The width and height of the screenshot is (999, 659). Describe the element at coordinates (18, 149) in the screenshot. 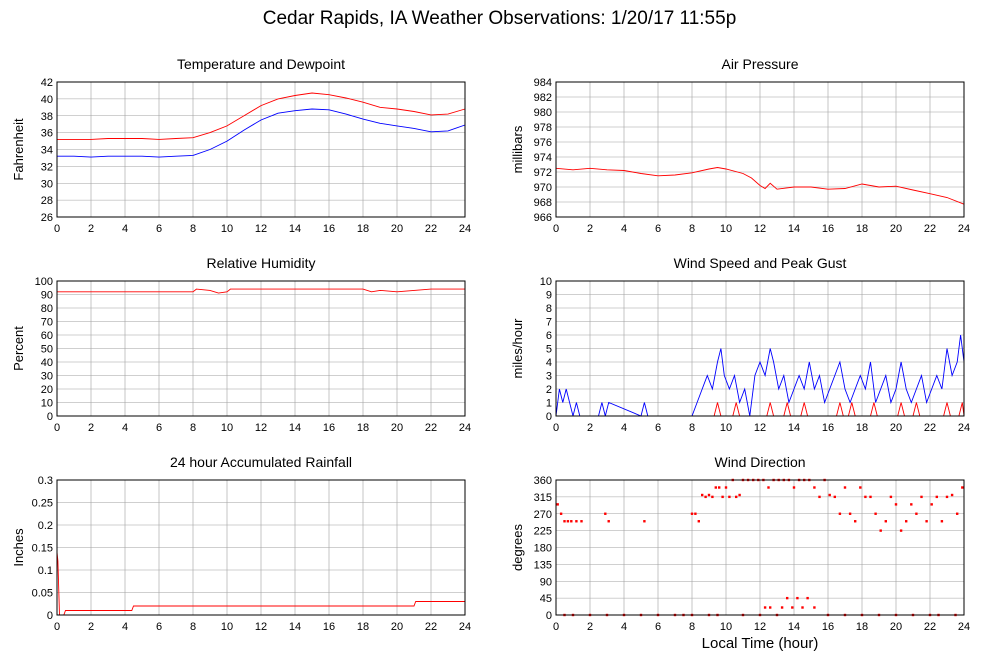

I see `y-axis-label: Fahrenheit` at that location.